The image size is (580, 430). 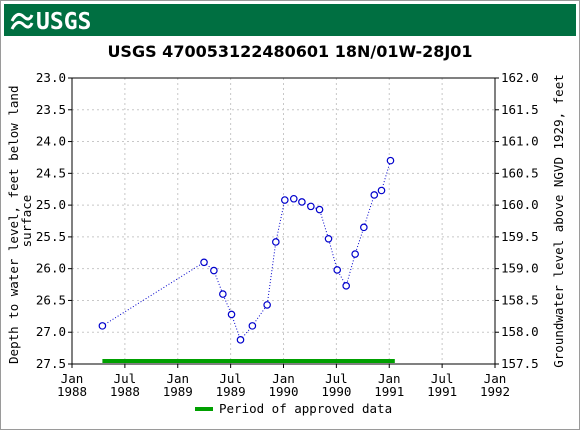 I want to click on y-right-tick-label: 158.5, so click(x=520, y=299).